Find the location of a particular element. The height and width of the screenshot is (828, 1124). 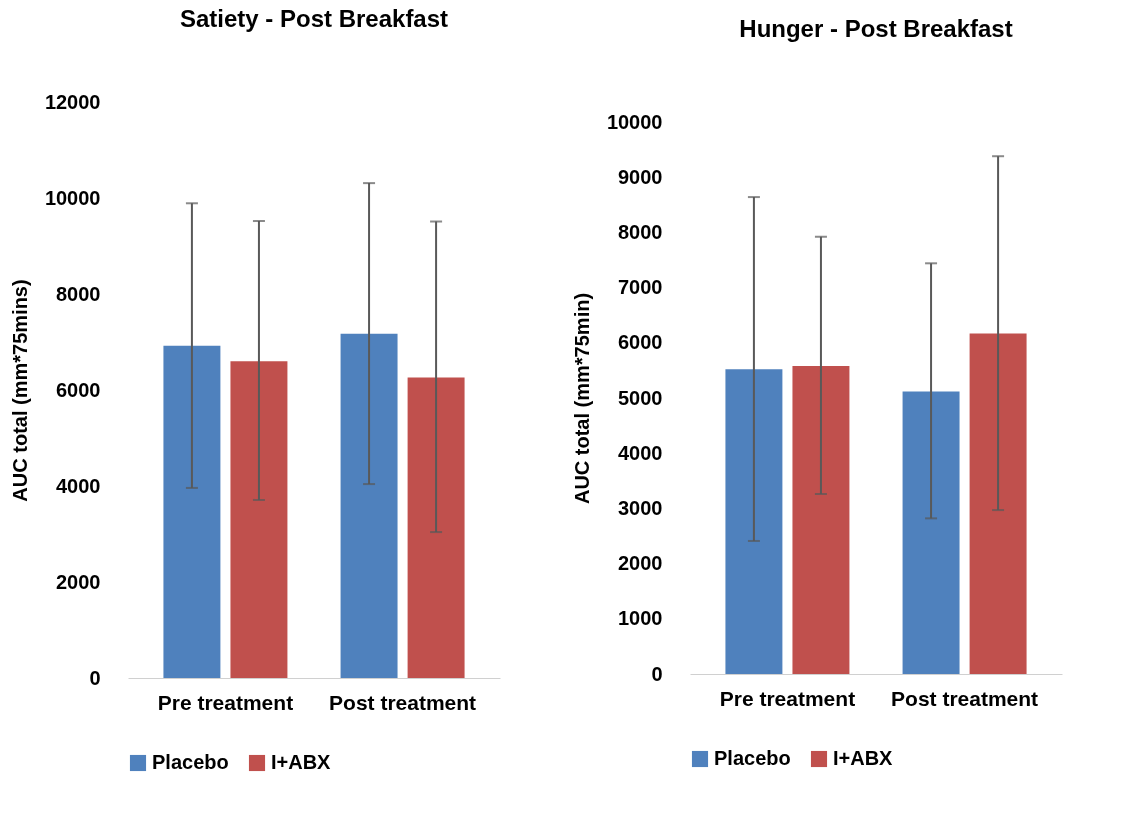

y-tick-label: 12000 is located at coordinates (72, 101).